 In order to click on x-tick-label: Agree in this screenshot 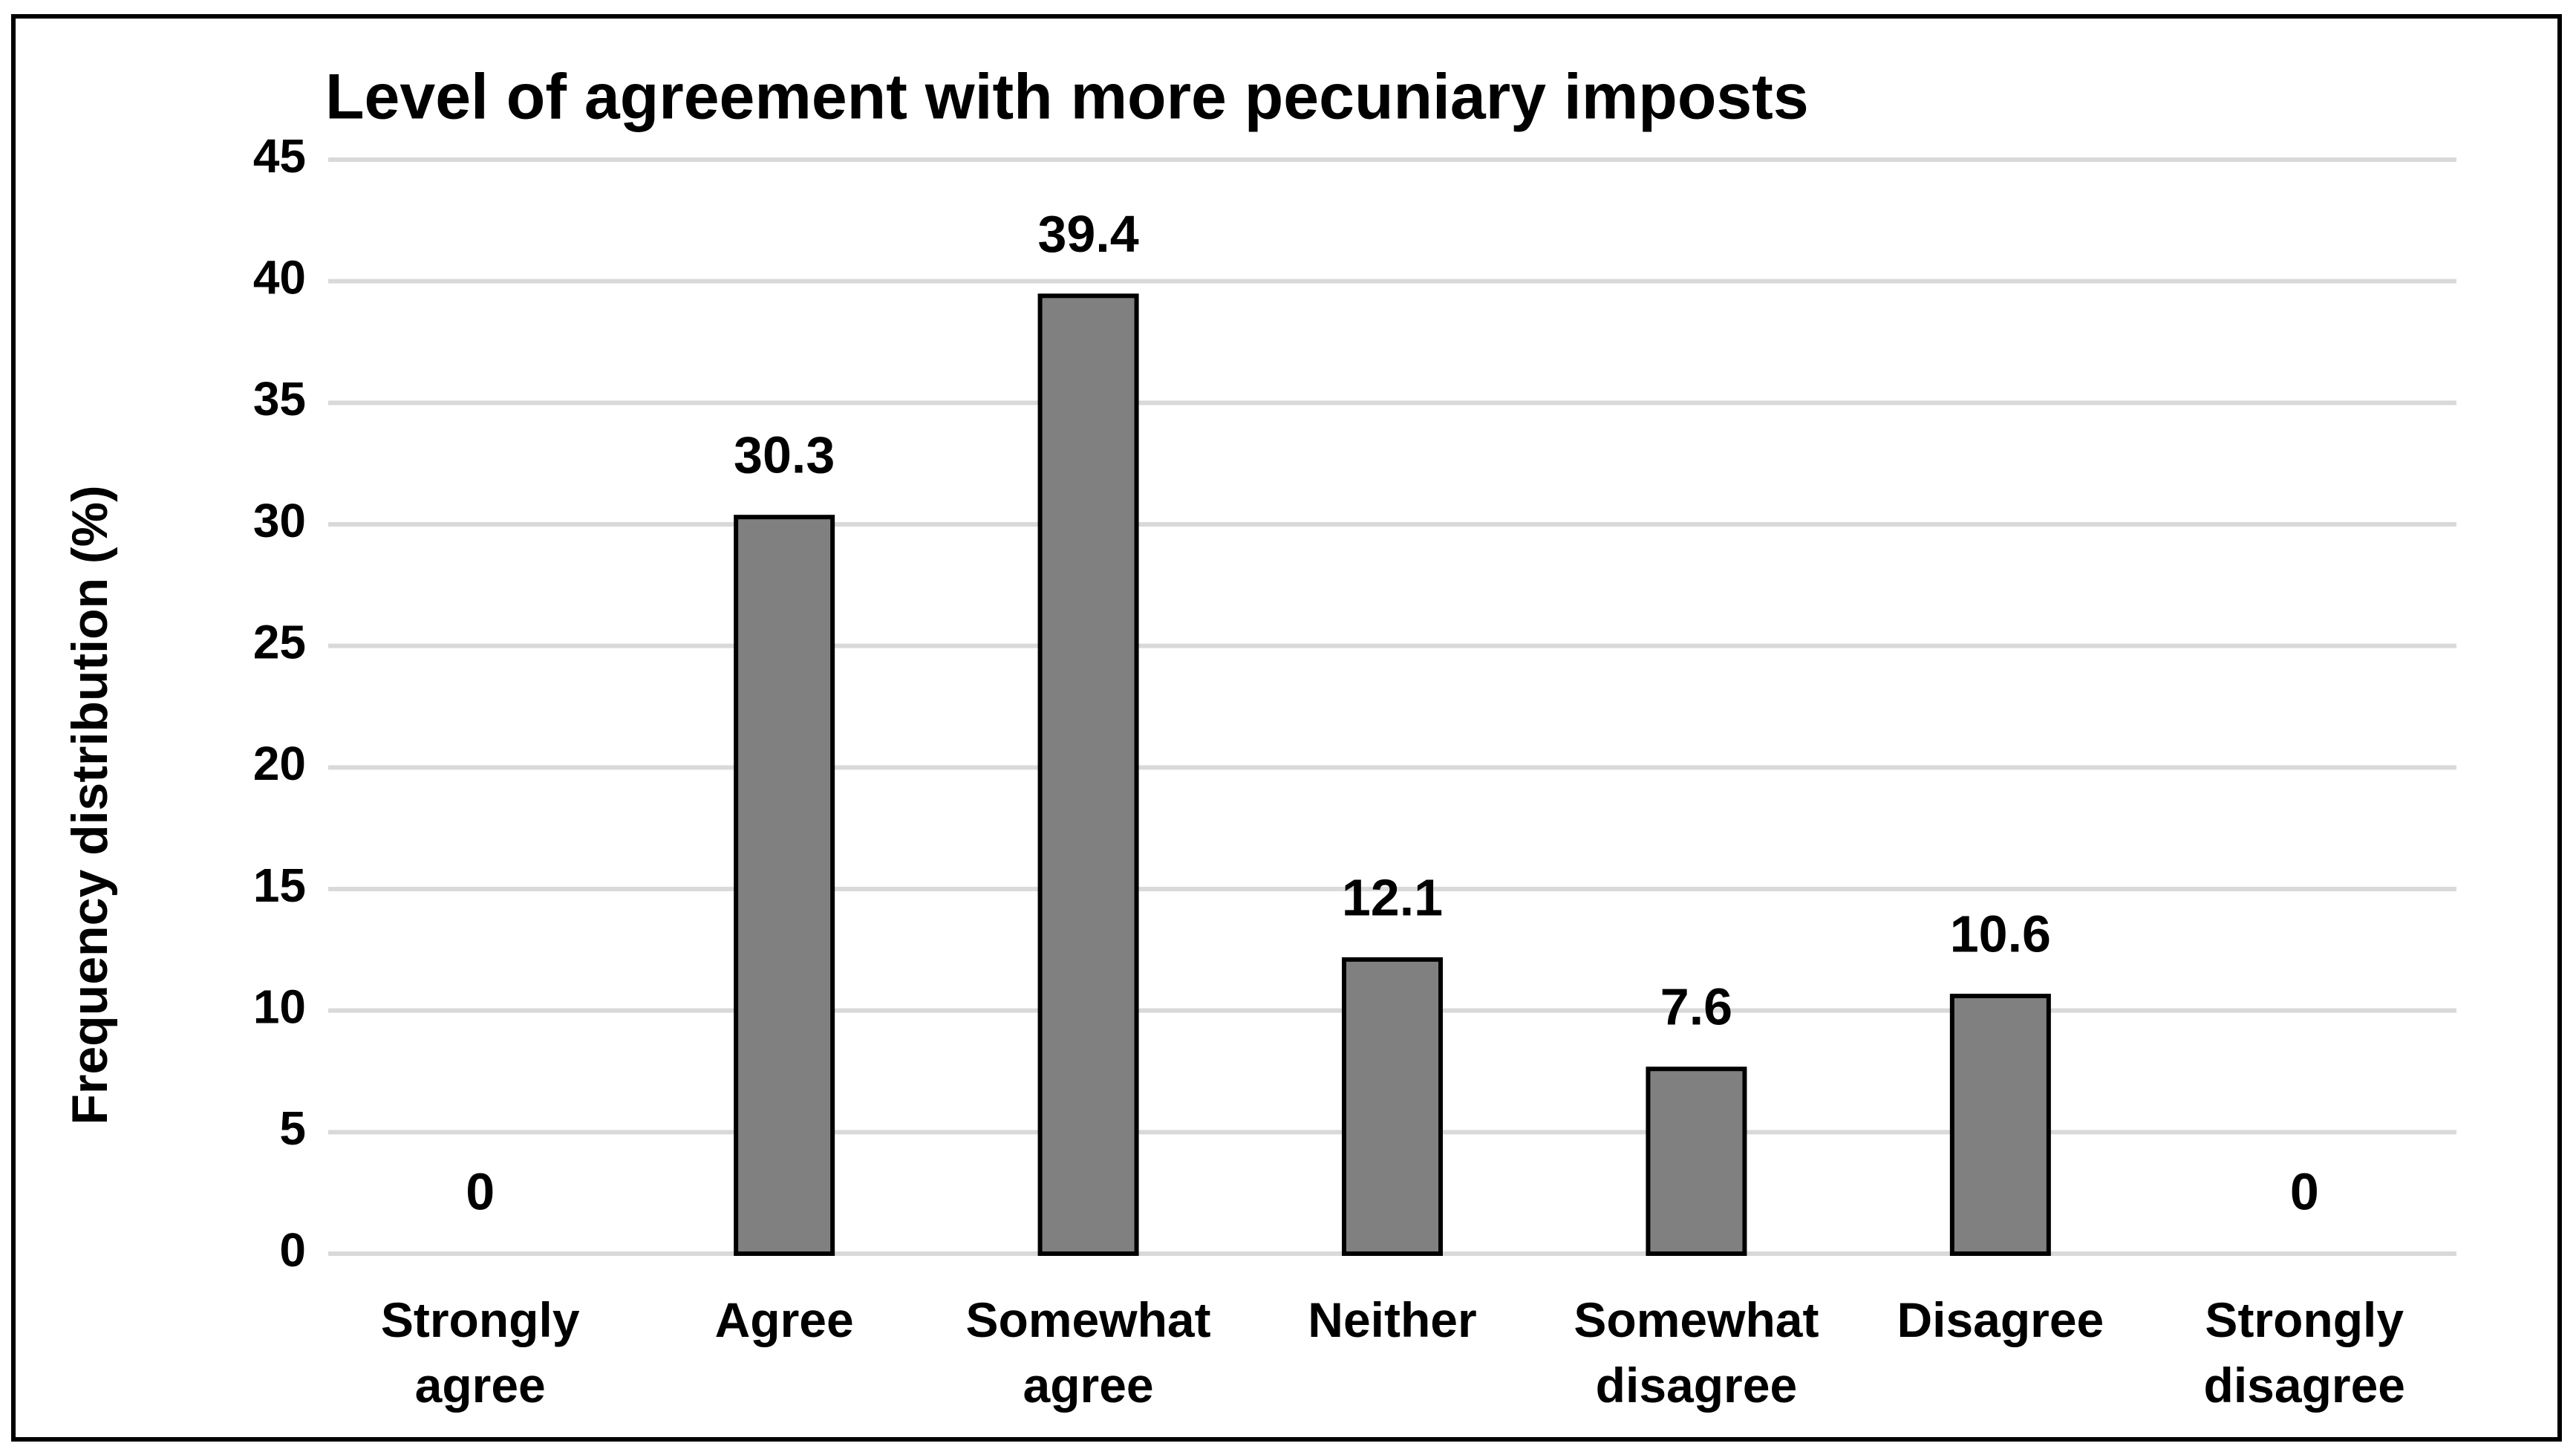, I will do `click(784, 1319)`.